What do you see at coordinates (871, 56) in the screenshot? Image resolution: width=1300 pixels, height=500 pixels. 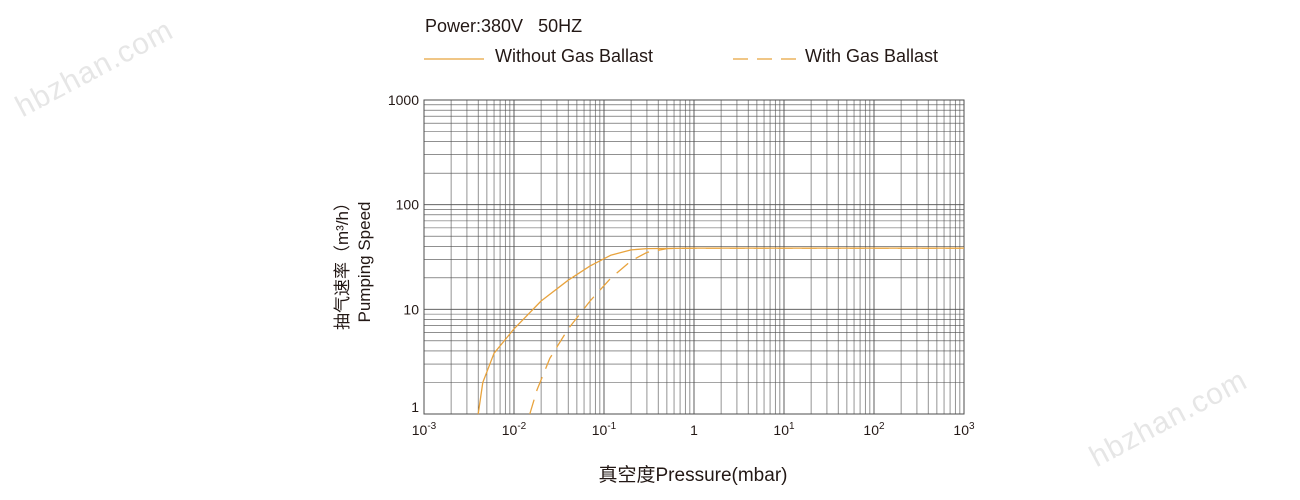 I see `legend-label-with-gas-ballast: With Gas Ballast` at bounding box center [871, 56].